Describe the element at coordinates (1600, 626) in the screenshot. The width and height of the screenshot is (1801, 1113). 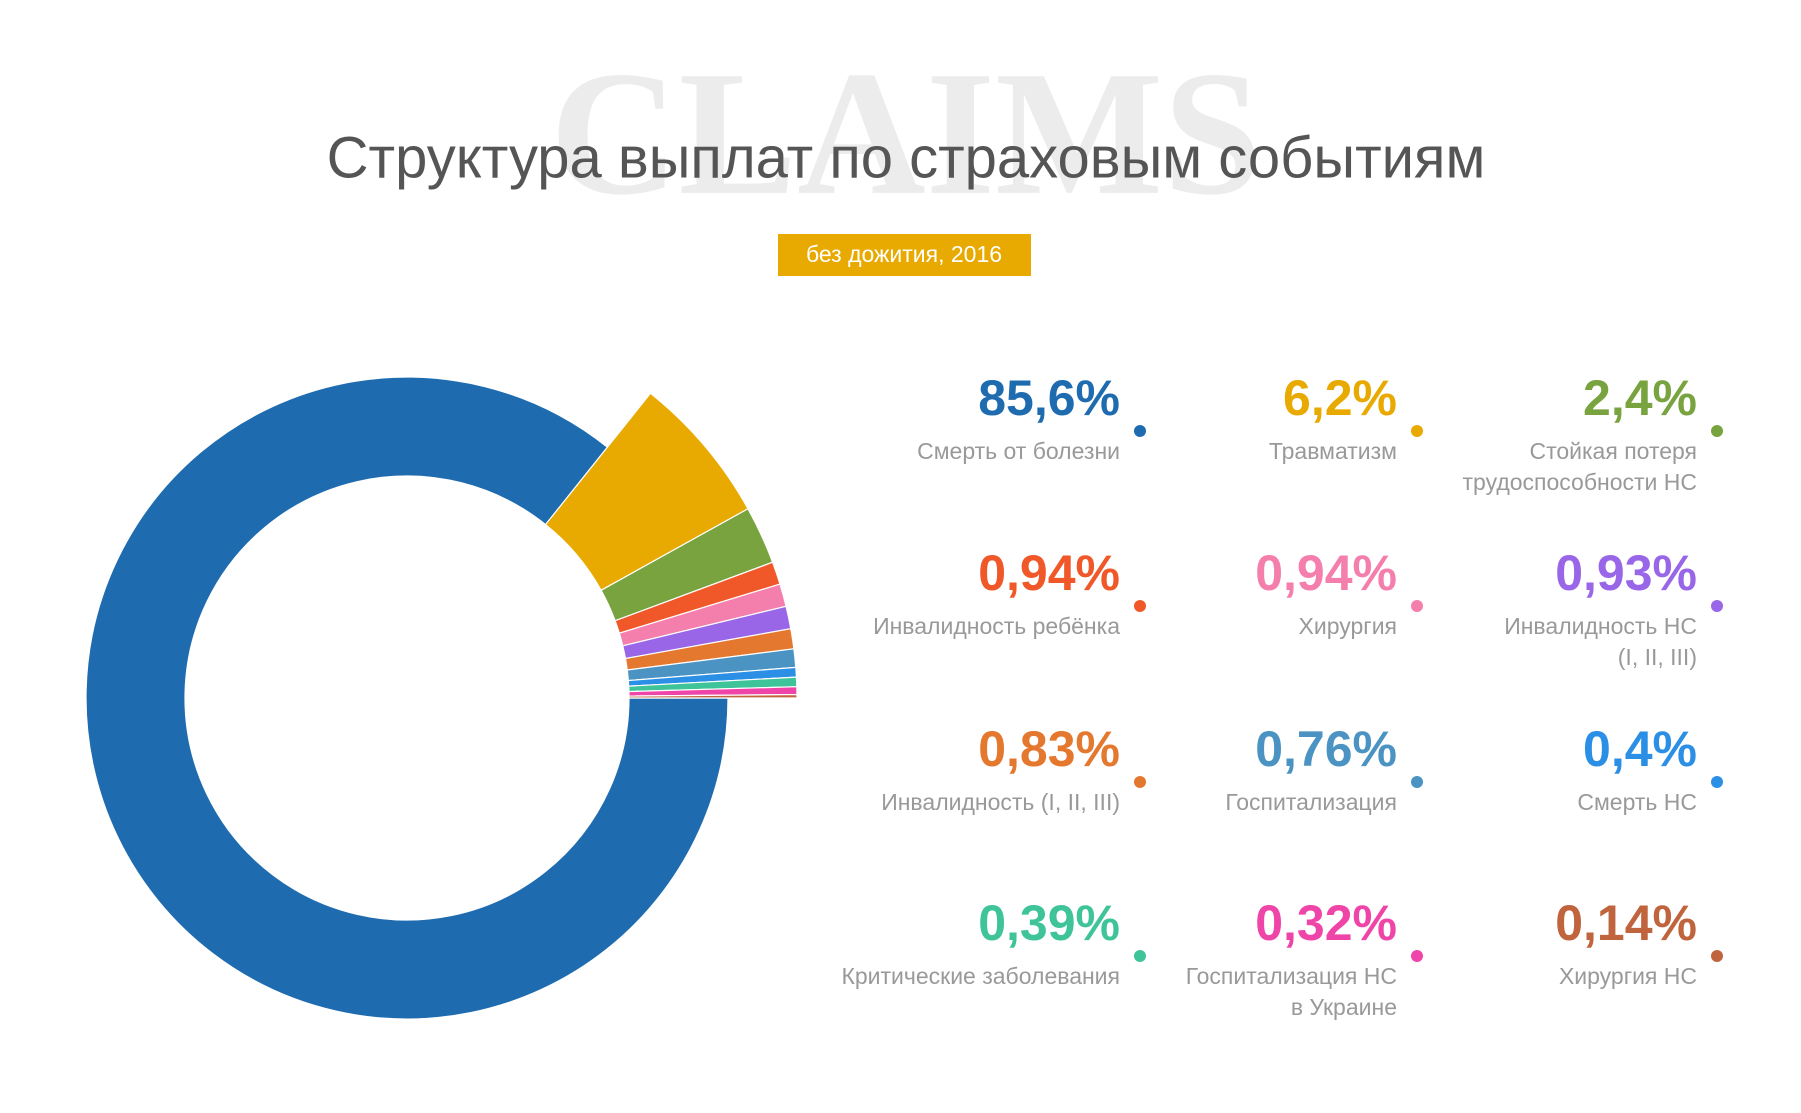
I see `legend-label: Инвалидность НС` at that location.